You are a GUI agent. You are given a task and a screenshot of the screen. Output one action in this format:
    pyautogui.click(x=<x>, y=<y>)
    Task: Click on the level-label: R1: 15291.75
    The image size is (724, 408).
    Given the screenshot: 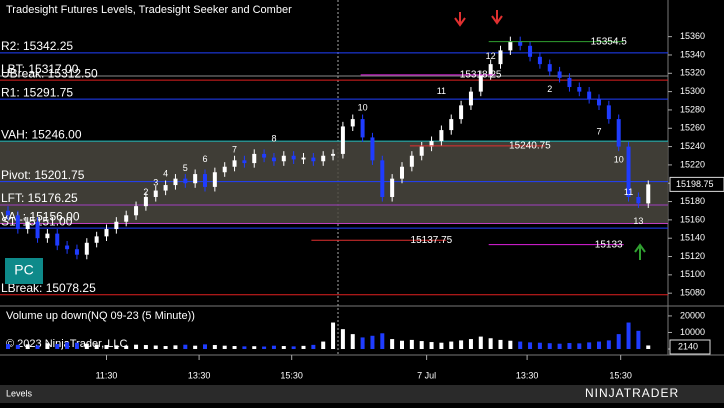 What is the action you would take?
    pyautogui.click(x=37, y=92)
    